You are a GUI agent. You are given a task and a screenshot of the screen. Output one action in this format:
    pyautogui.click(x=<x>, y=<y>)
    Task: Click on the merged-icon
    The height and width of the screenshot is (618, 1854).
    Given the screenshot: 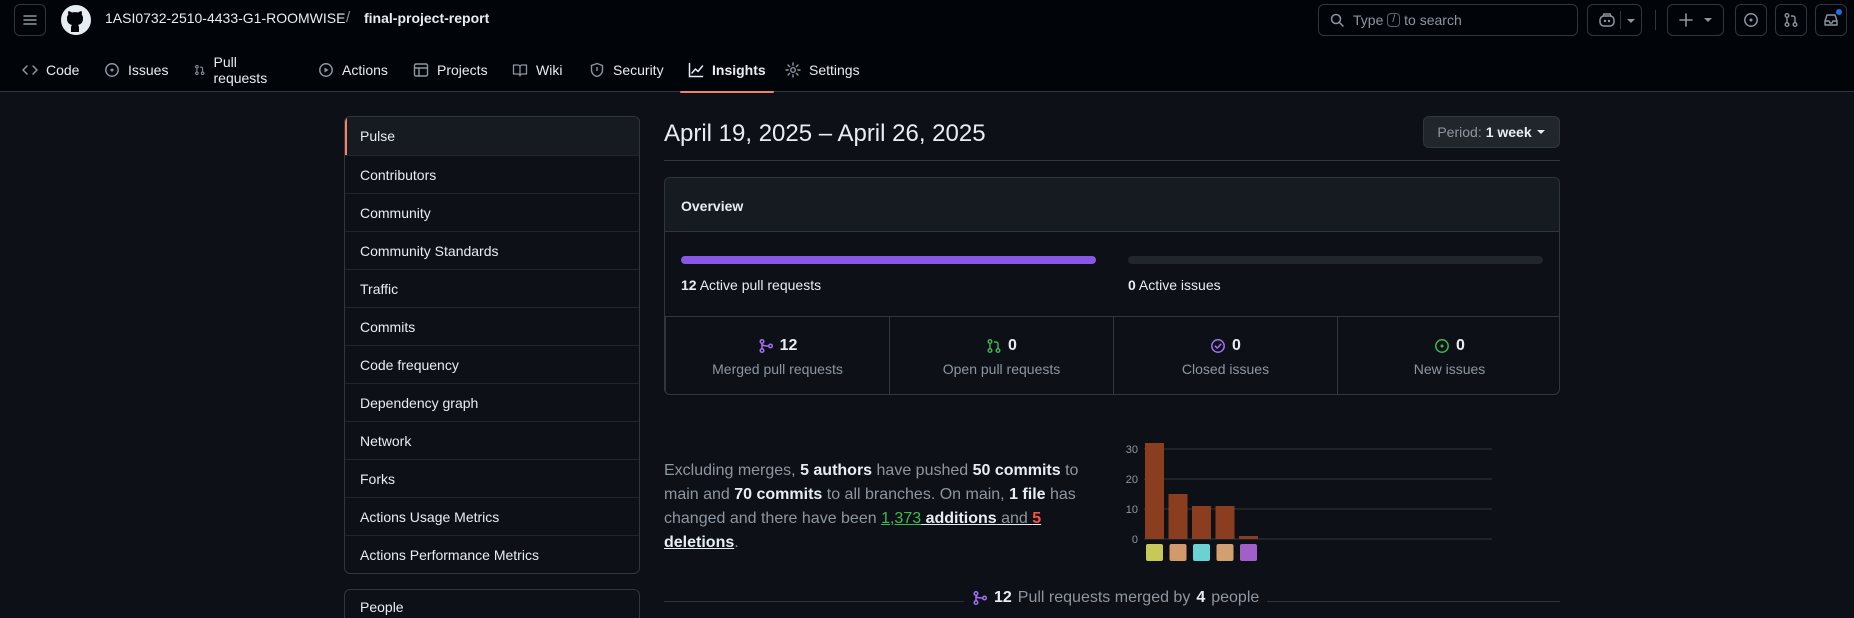 What is the action you would take?
    pyautogui.click(x=766, y=346)
    